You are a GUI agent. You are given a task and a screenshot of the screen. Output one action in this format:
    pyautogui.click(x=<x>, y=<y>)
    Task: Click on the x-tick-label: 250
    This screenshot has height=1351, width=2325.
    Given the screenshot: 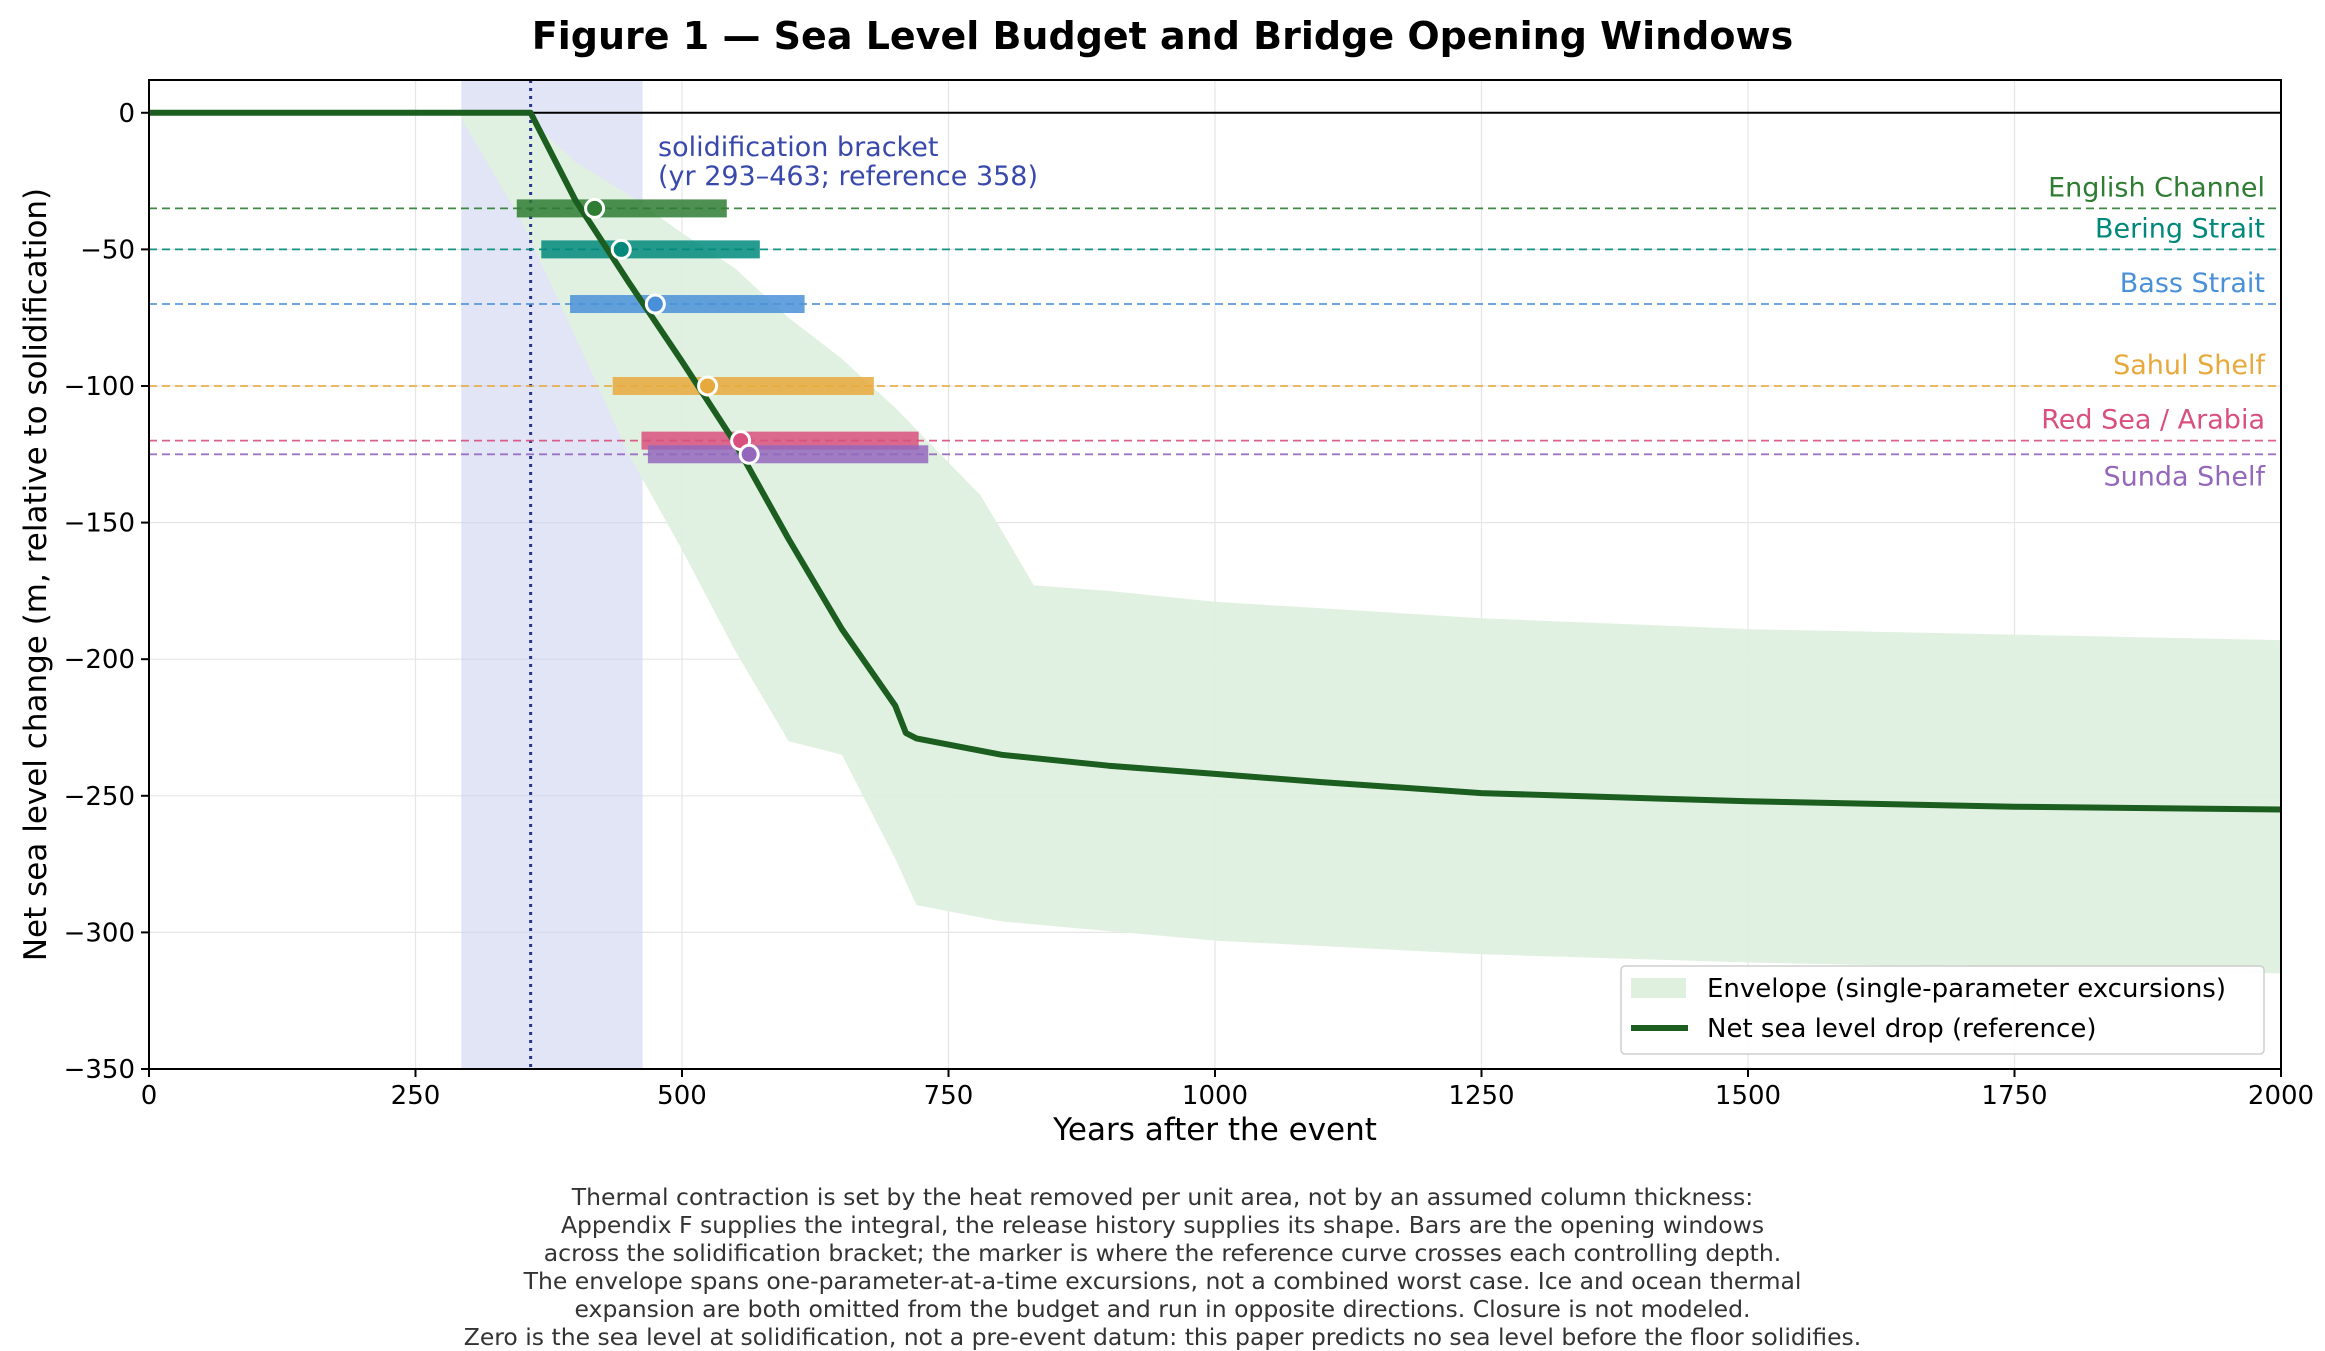 What is the action you would take?
    pyautogui.click(x=416, y=1096)
    